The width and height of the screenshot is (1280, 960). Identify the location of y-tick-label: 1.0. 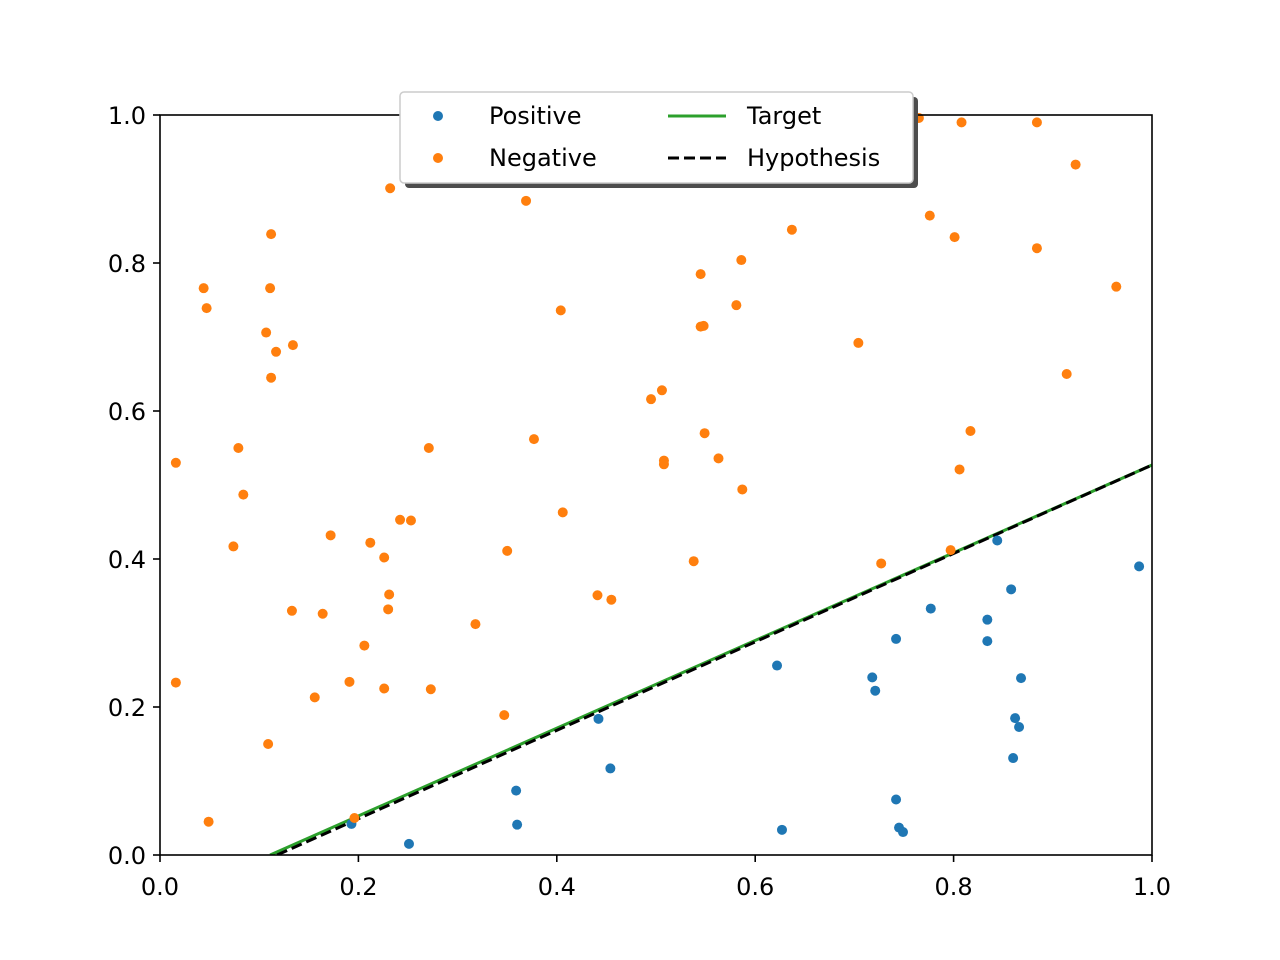
(127, 116).